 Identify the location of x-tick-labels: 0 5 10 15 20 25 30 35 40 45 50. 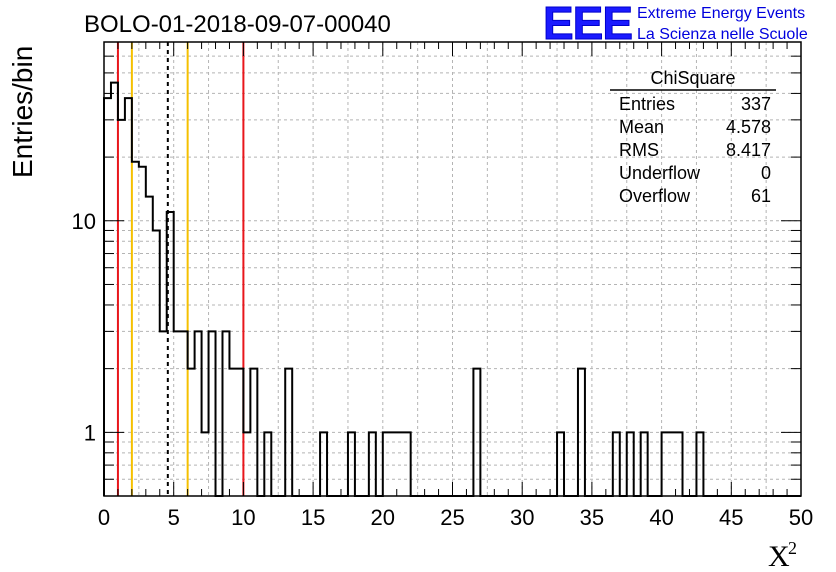
(455, 517).